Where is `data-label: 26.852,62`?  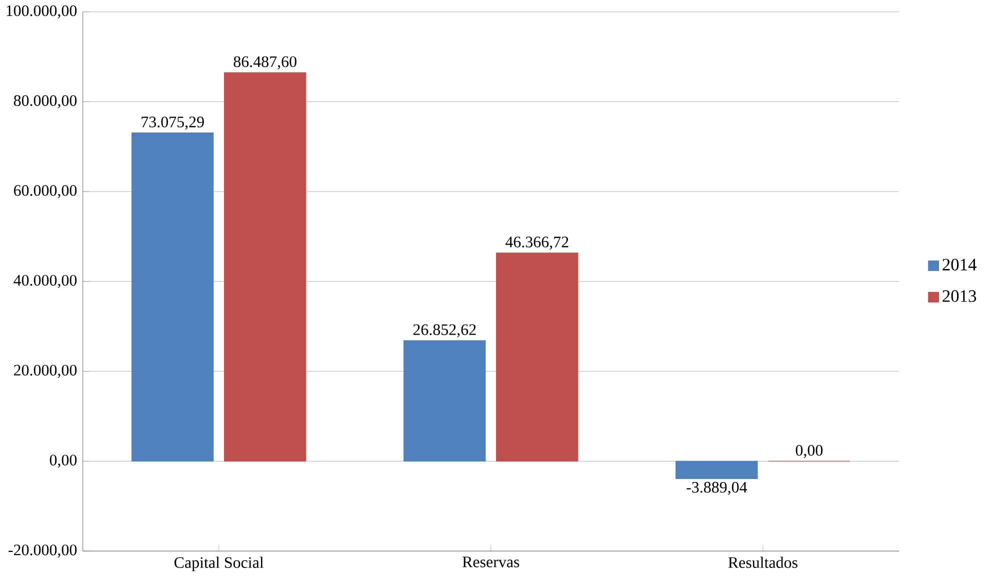
data-label: 26.852,62 is located at coordinates (444, 331).